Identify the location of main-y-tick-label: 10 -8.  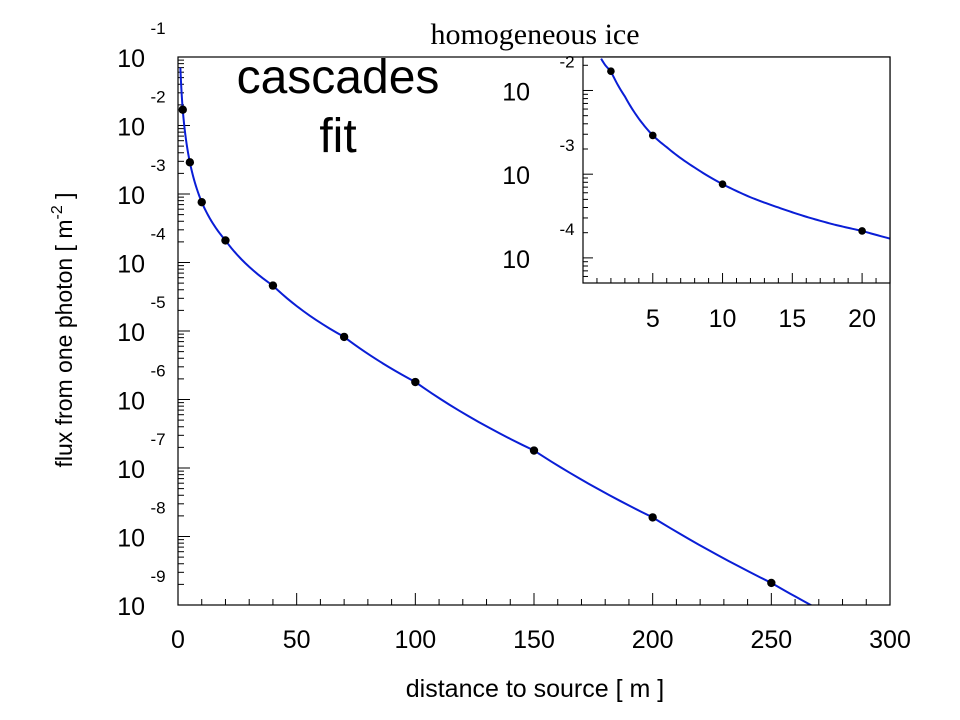
(141, 526).